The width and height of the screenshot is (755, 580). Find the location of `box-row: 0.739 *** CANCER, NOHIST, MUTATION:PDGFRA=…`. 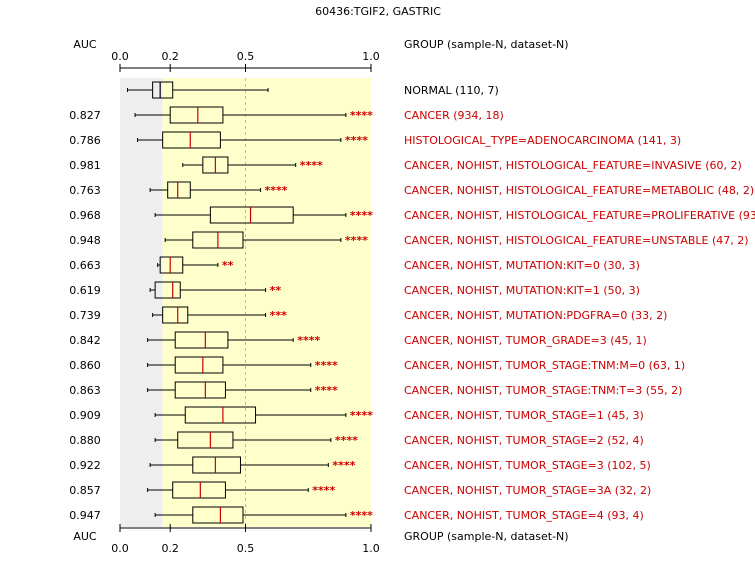

box-row: 0.739 *** CANCER, NOHIST, MUTATION:PDGFRA=… is located at coordinates (368, 315).